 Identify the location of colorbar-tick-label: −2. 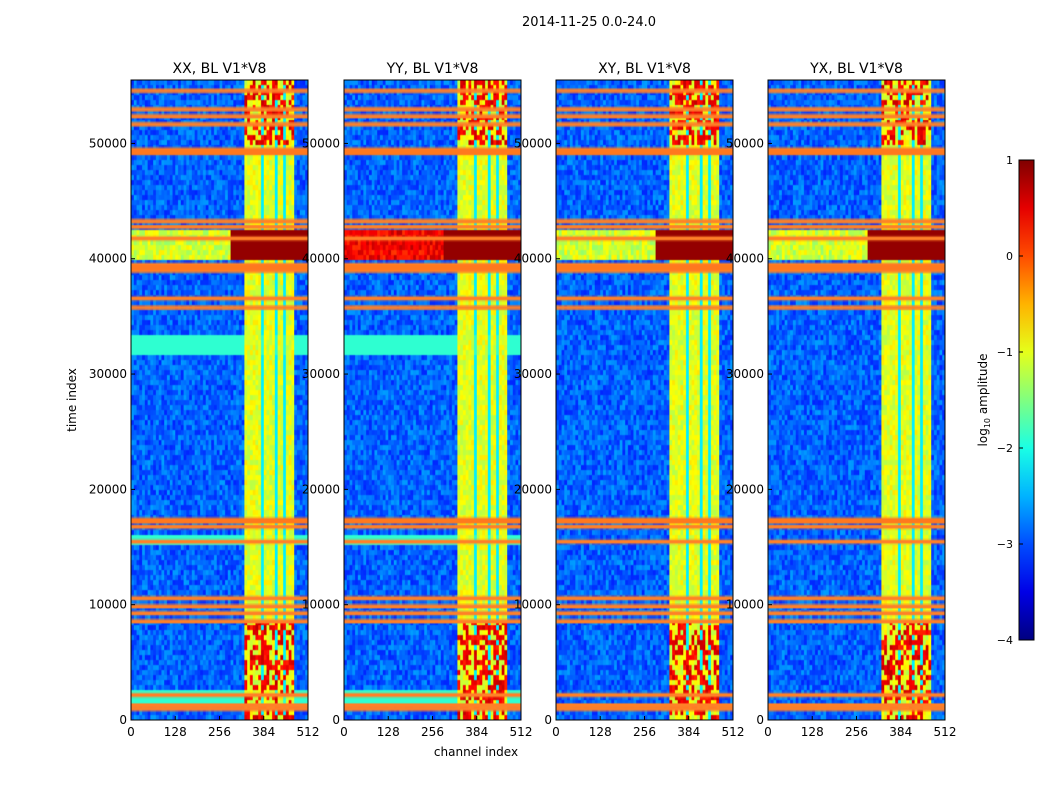
(1005, 448).